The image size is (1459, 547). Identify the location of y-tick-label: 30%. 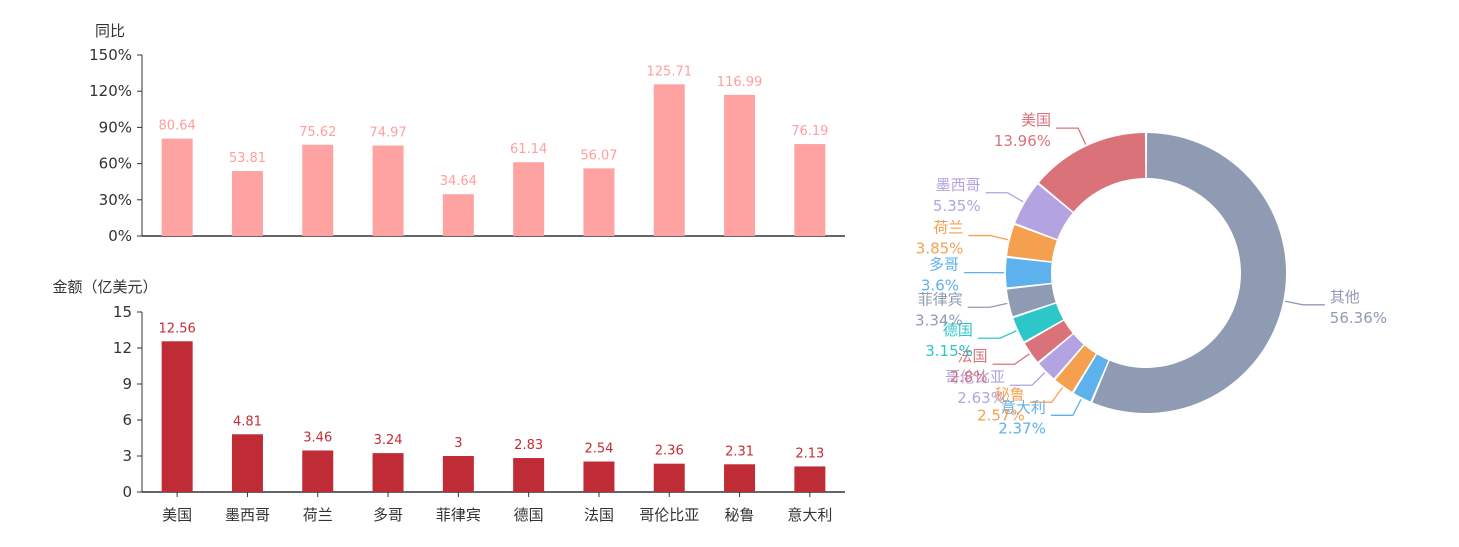
(115, 200).